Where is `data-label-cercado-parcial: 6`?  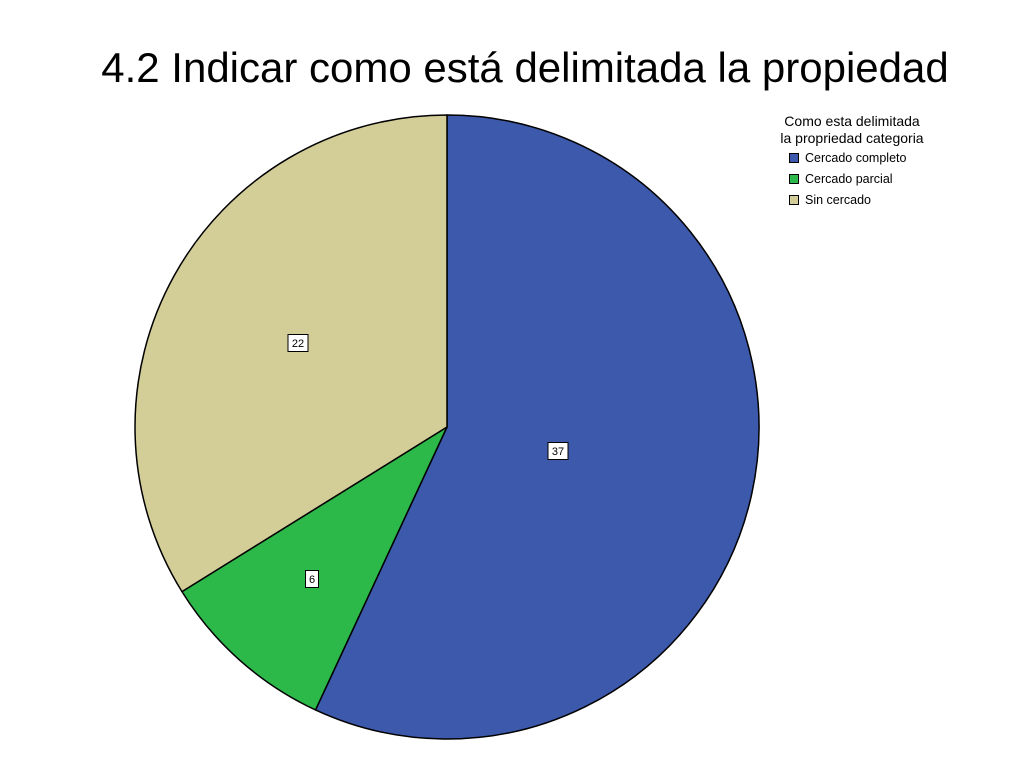 data-label-cercado-parcial: 6 is located at coordinates (312, 579).